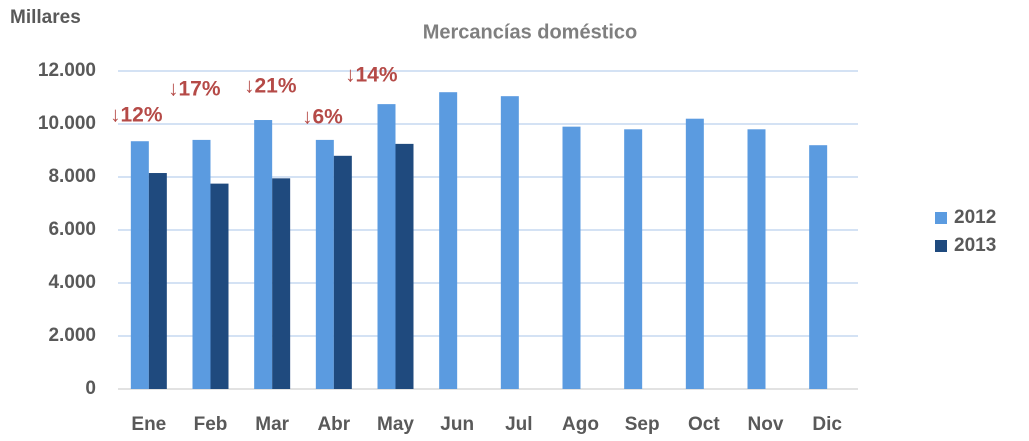 This screenshot has height=441, width=1029. What do you see at coordinates (90, 388) in the screenshot?
I see `y-tick-label: 0` at bounding box center [90, 388].